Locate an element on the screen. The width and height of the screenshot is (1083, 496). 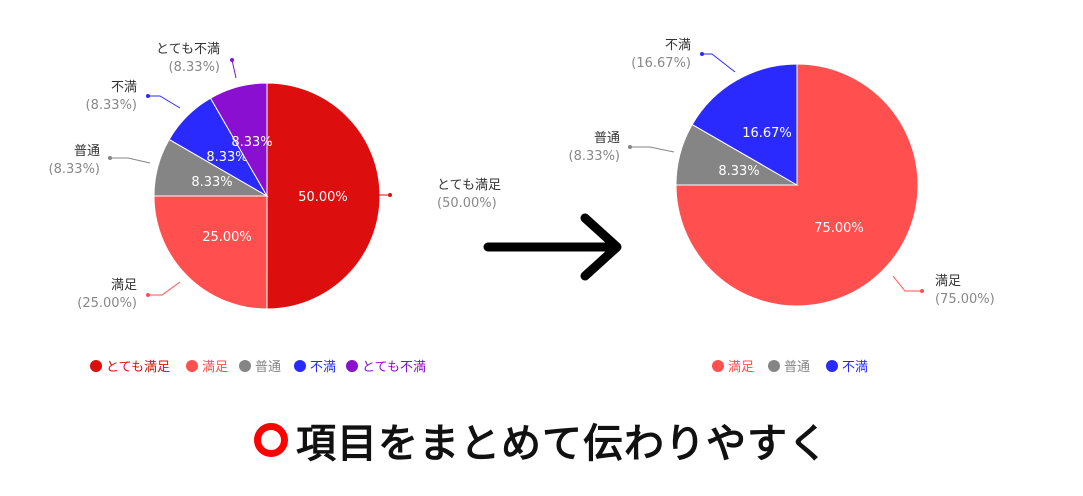
callout-category: とても満足 is located at coordinates (469, 185).